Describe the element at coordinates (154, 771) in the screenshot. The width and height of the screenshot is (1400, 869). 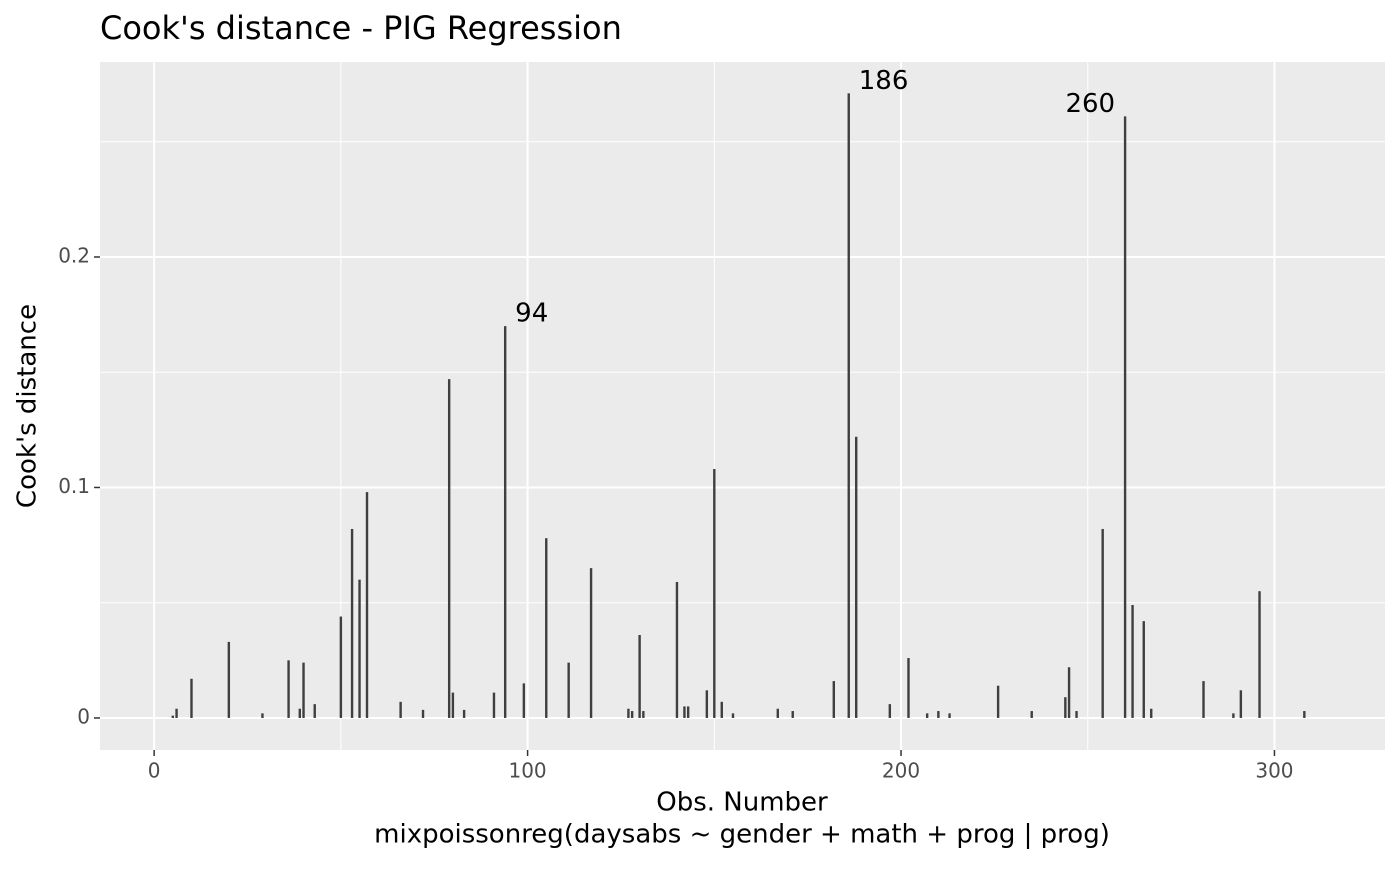
I see `x-tick-label: 0` at that location.